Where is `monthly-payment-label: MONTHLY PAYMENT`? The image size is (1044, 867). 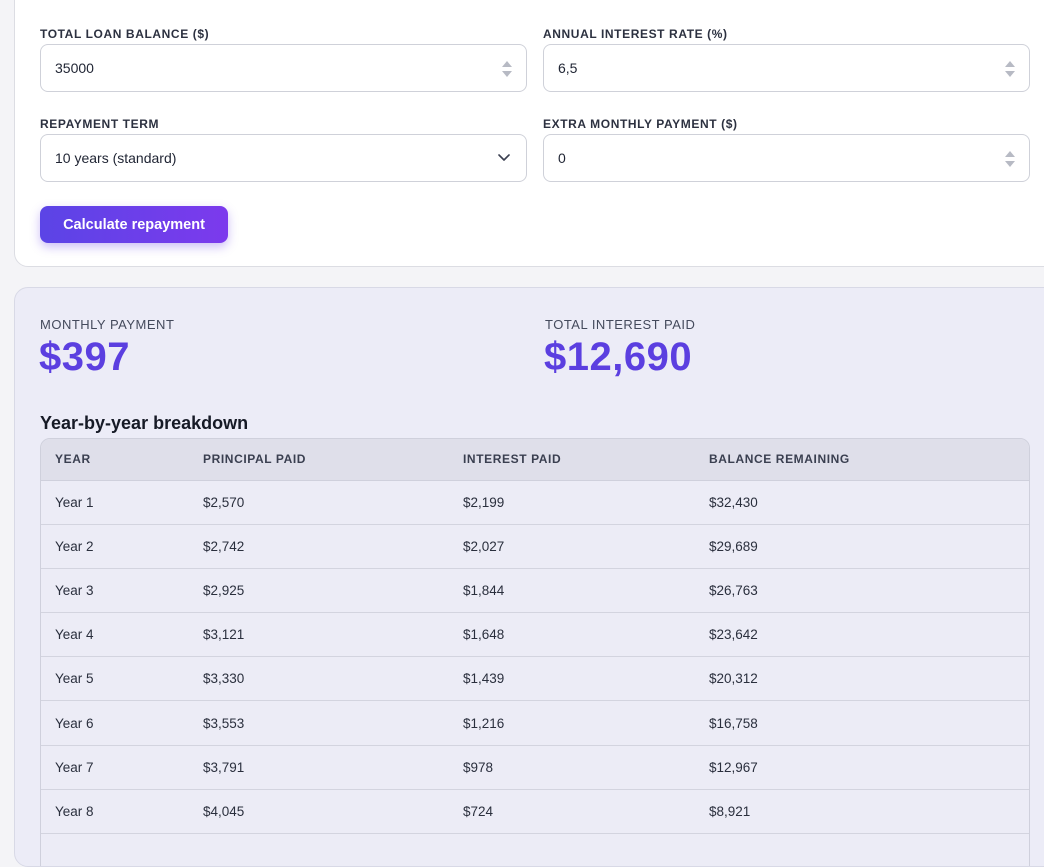
monthly-payment-label: MONTHLY PAYMENT is located at coordinates (107, 324).